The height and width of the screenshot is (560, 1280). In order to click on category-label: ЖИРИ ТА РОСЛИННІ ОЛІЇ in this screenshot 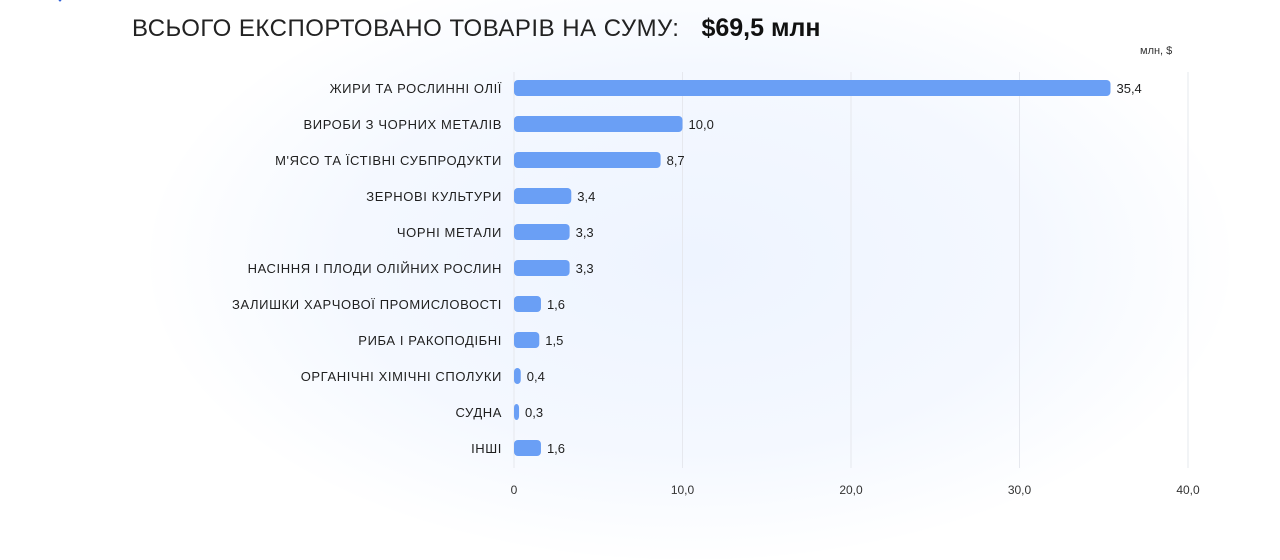, I will do `click(416, 88)`.